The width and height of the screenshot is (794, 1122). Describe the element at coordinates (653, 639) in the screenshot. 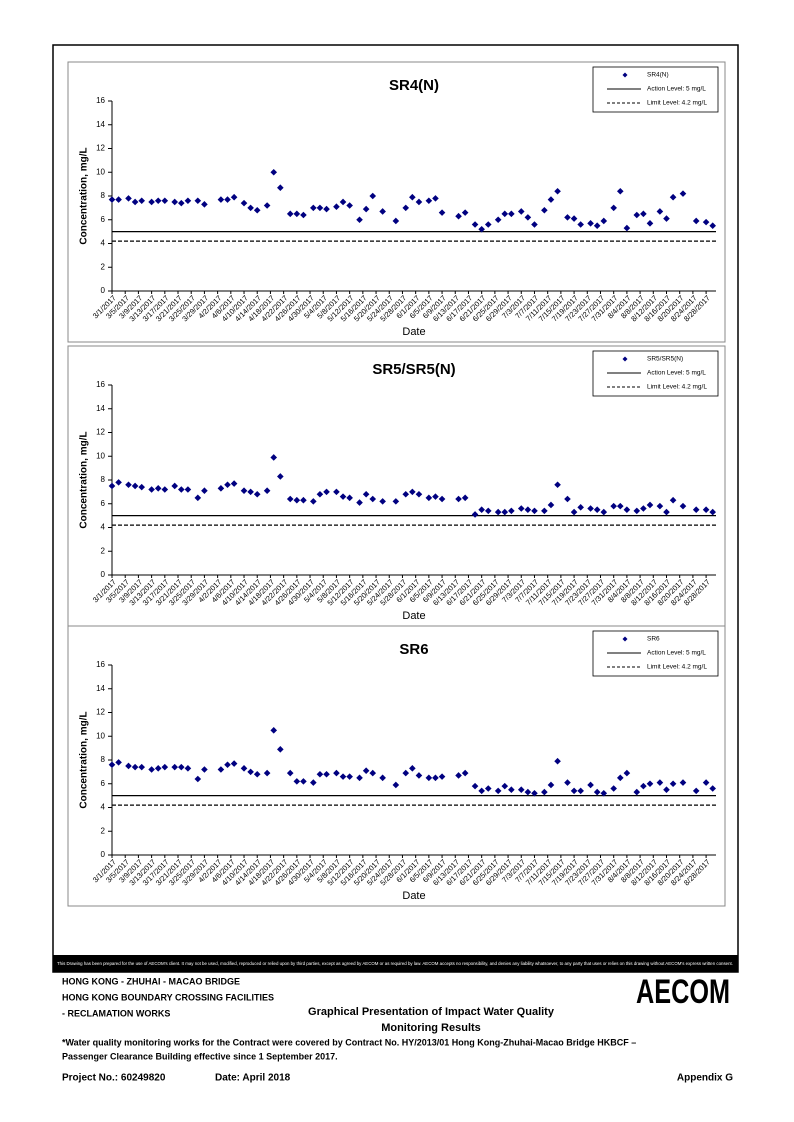

I see `legend-label: SR6` at that location.